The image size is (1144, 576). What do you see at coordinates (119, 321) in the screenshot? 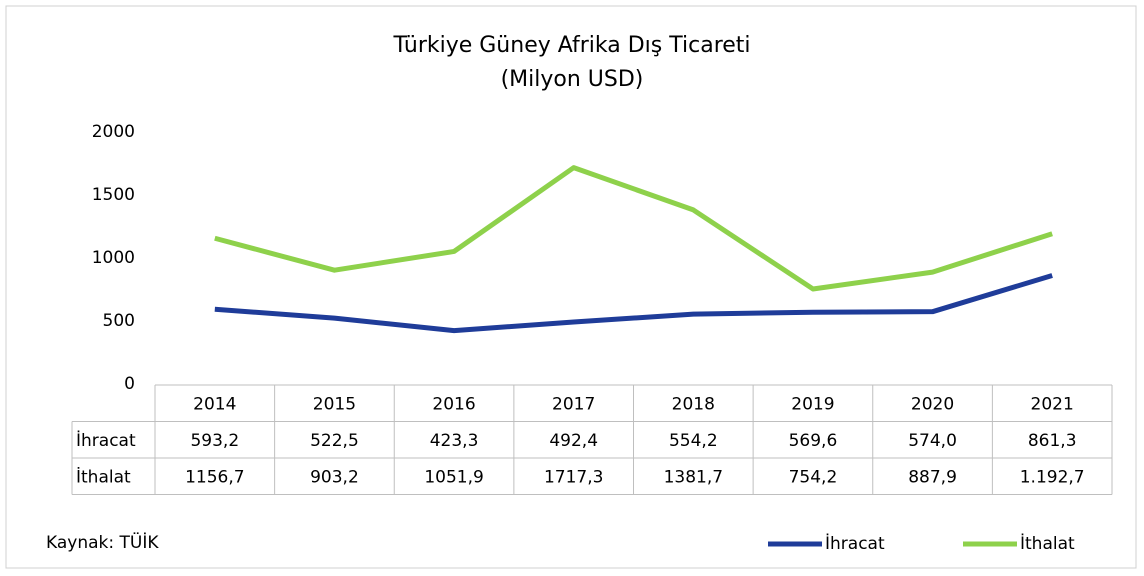
I see `y-tick-label: 500` at bounding box center [119, 321].